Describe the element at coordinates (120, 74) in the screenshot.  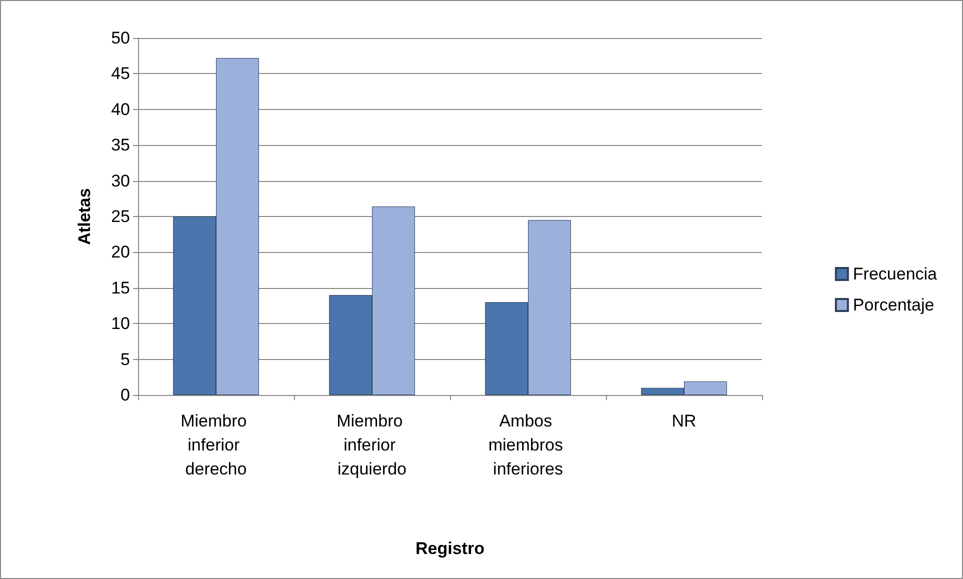
I see `y-tick-label: 45` at that location.